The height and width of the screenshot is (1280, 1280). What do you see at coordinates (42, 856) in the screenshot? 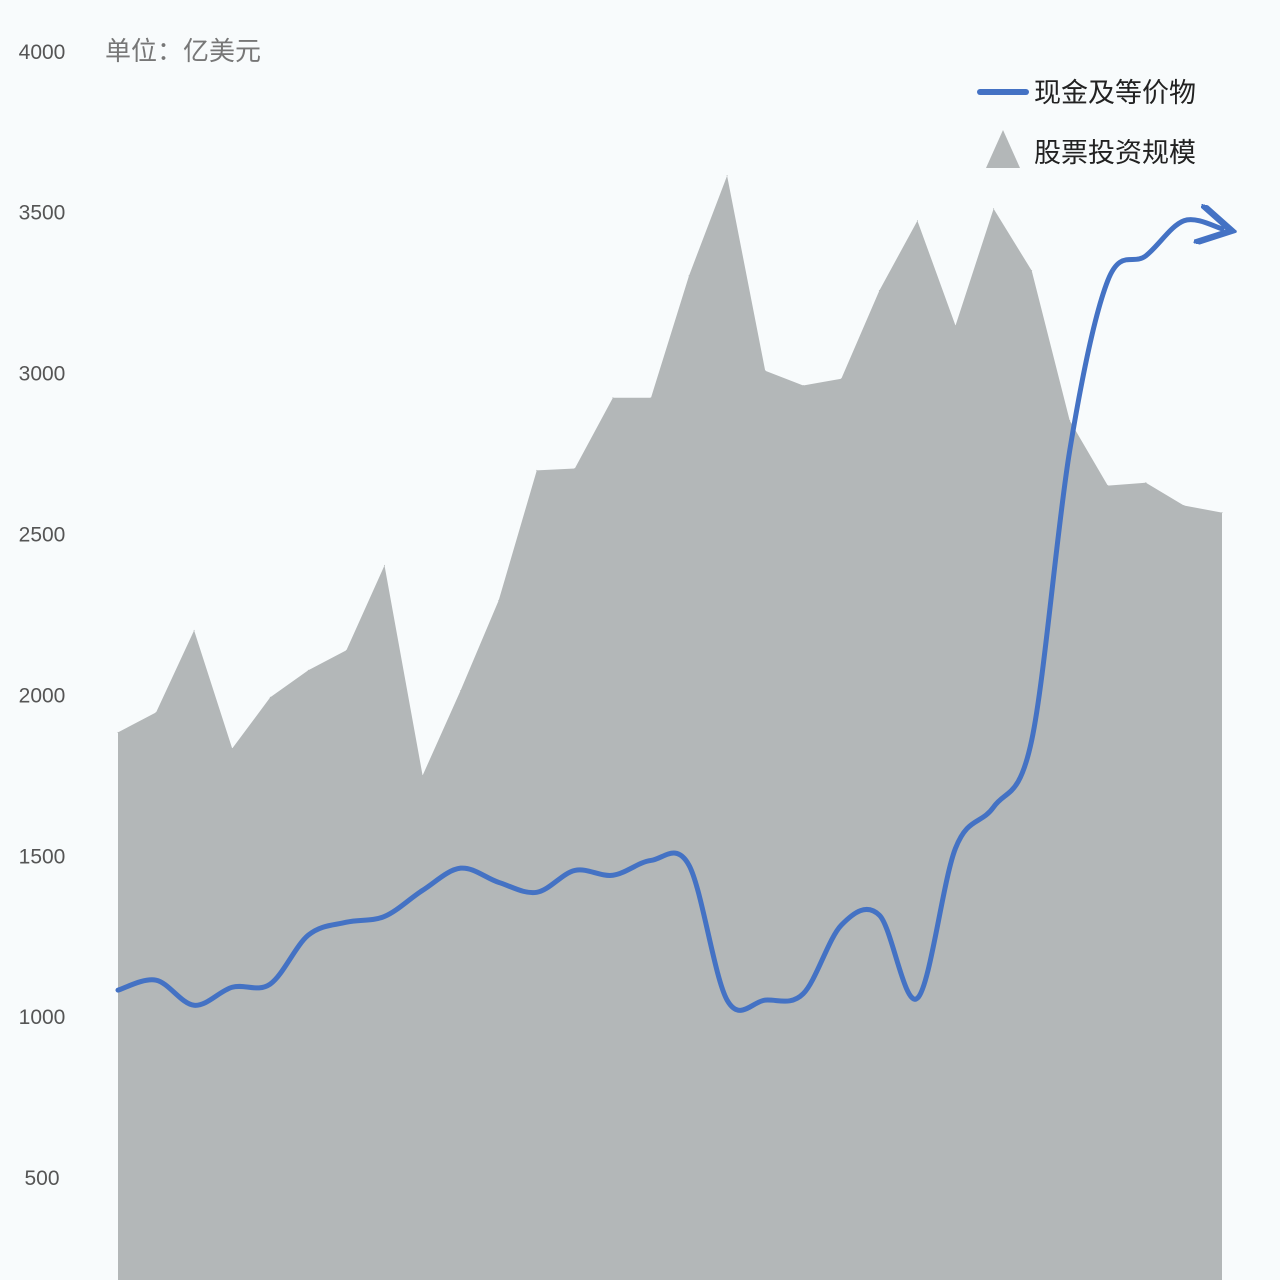
I see `y-tick-label: 1500` at bounding box center [42, 856].